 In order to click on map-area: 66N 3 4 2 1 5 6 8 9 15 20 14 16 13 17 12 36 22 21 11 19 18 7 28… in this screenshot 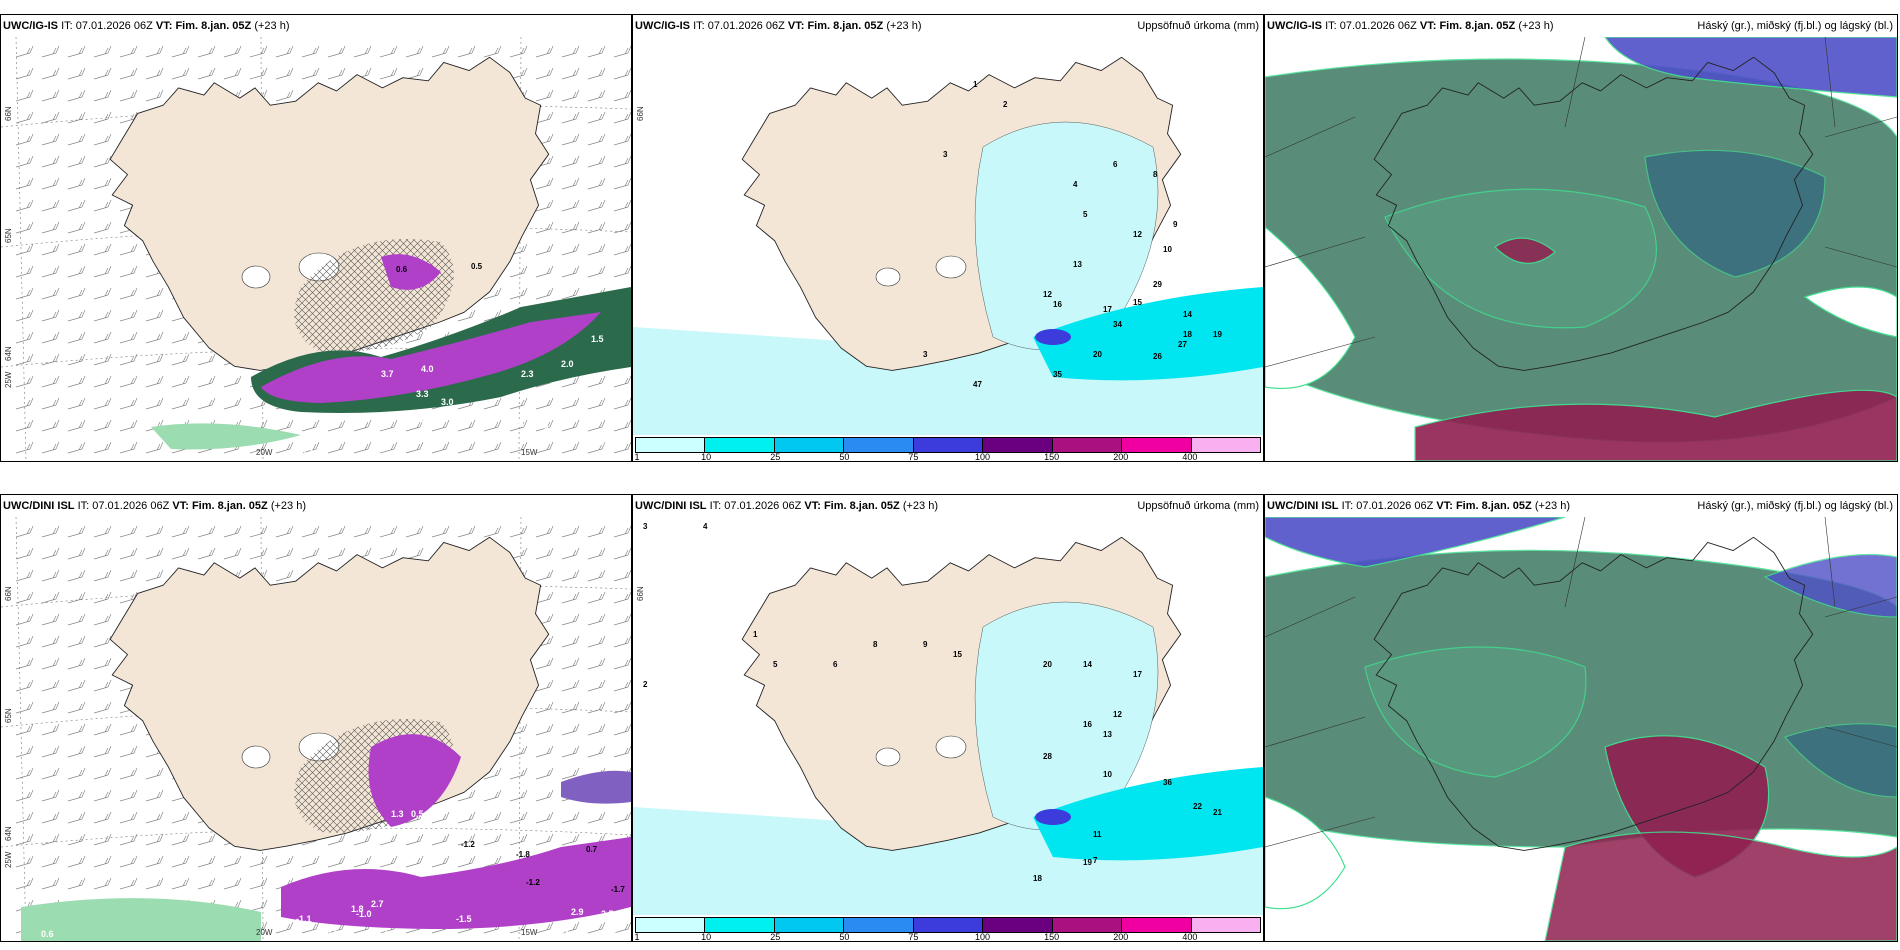, I will do `click(948, 729)`.